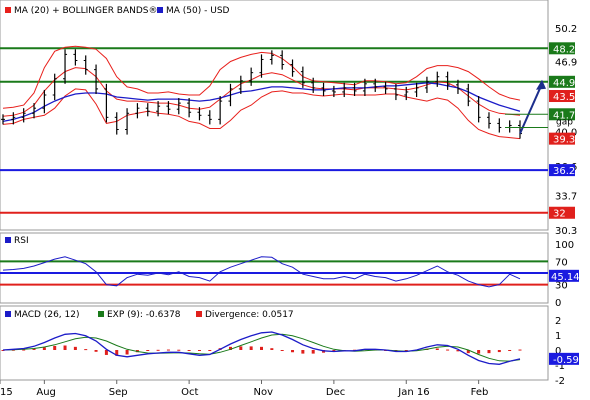 This screenshot has height=400, width=590. What do you see at coordinates (566, 231) in the screenshot?
I see `price-y-tick: 30.3` at bounding box center [566, 231].